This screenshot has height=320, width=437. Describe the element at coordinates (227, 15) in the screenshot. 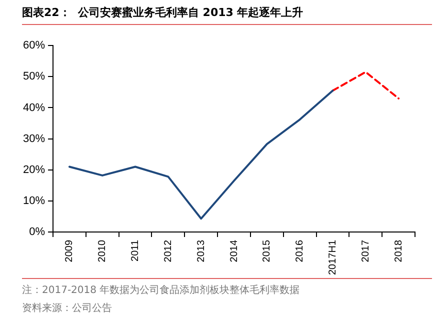

I see `chart-title: 图表22： 公司安赛蜜业务毛利率自 2013 年起逐年上升` at that location.